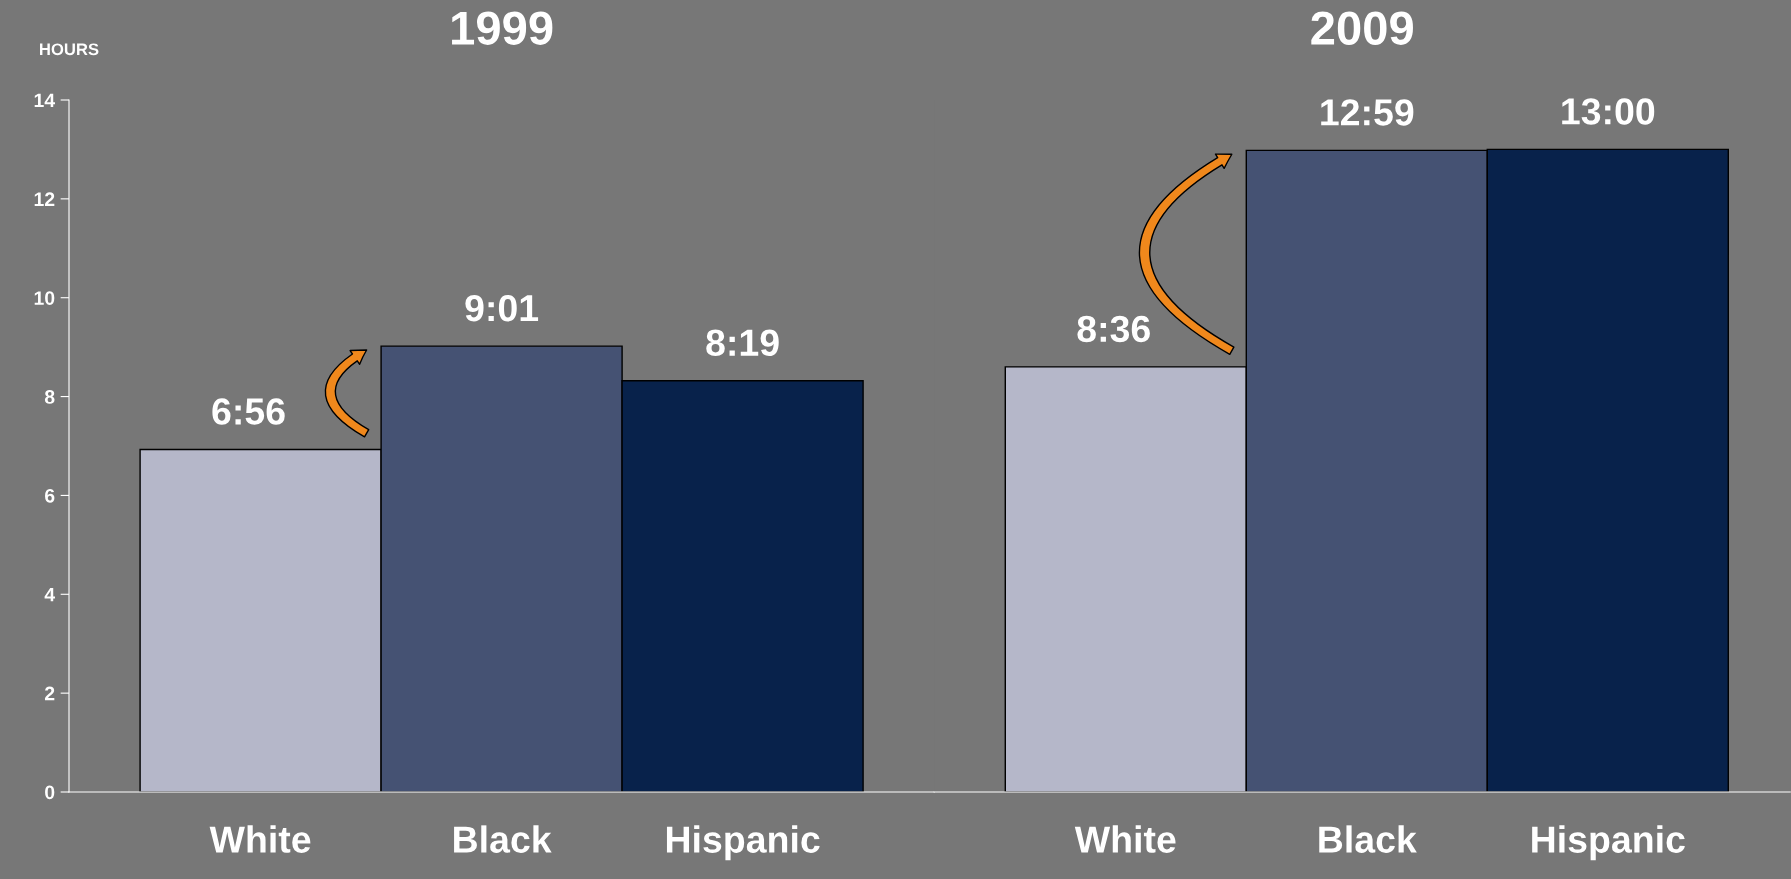 This screenshot has width=1791, height=879. I want to click on y-tick-label: 2, so click(49, 693).